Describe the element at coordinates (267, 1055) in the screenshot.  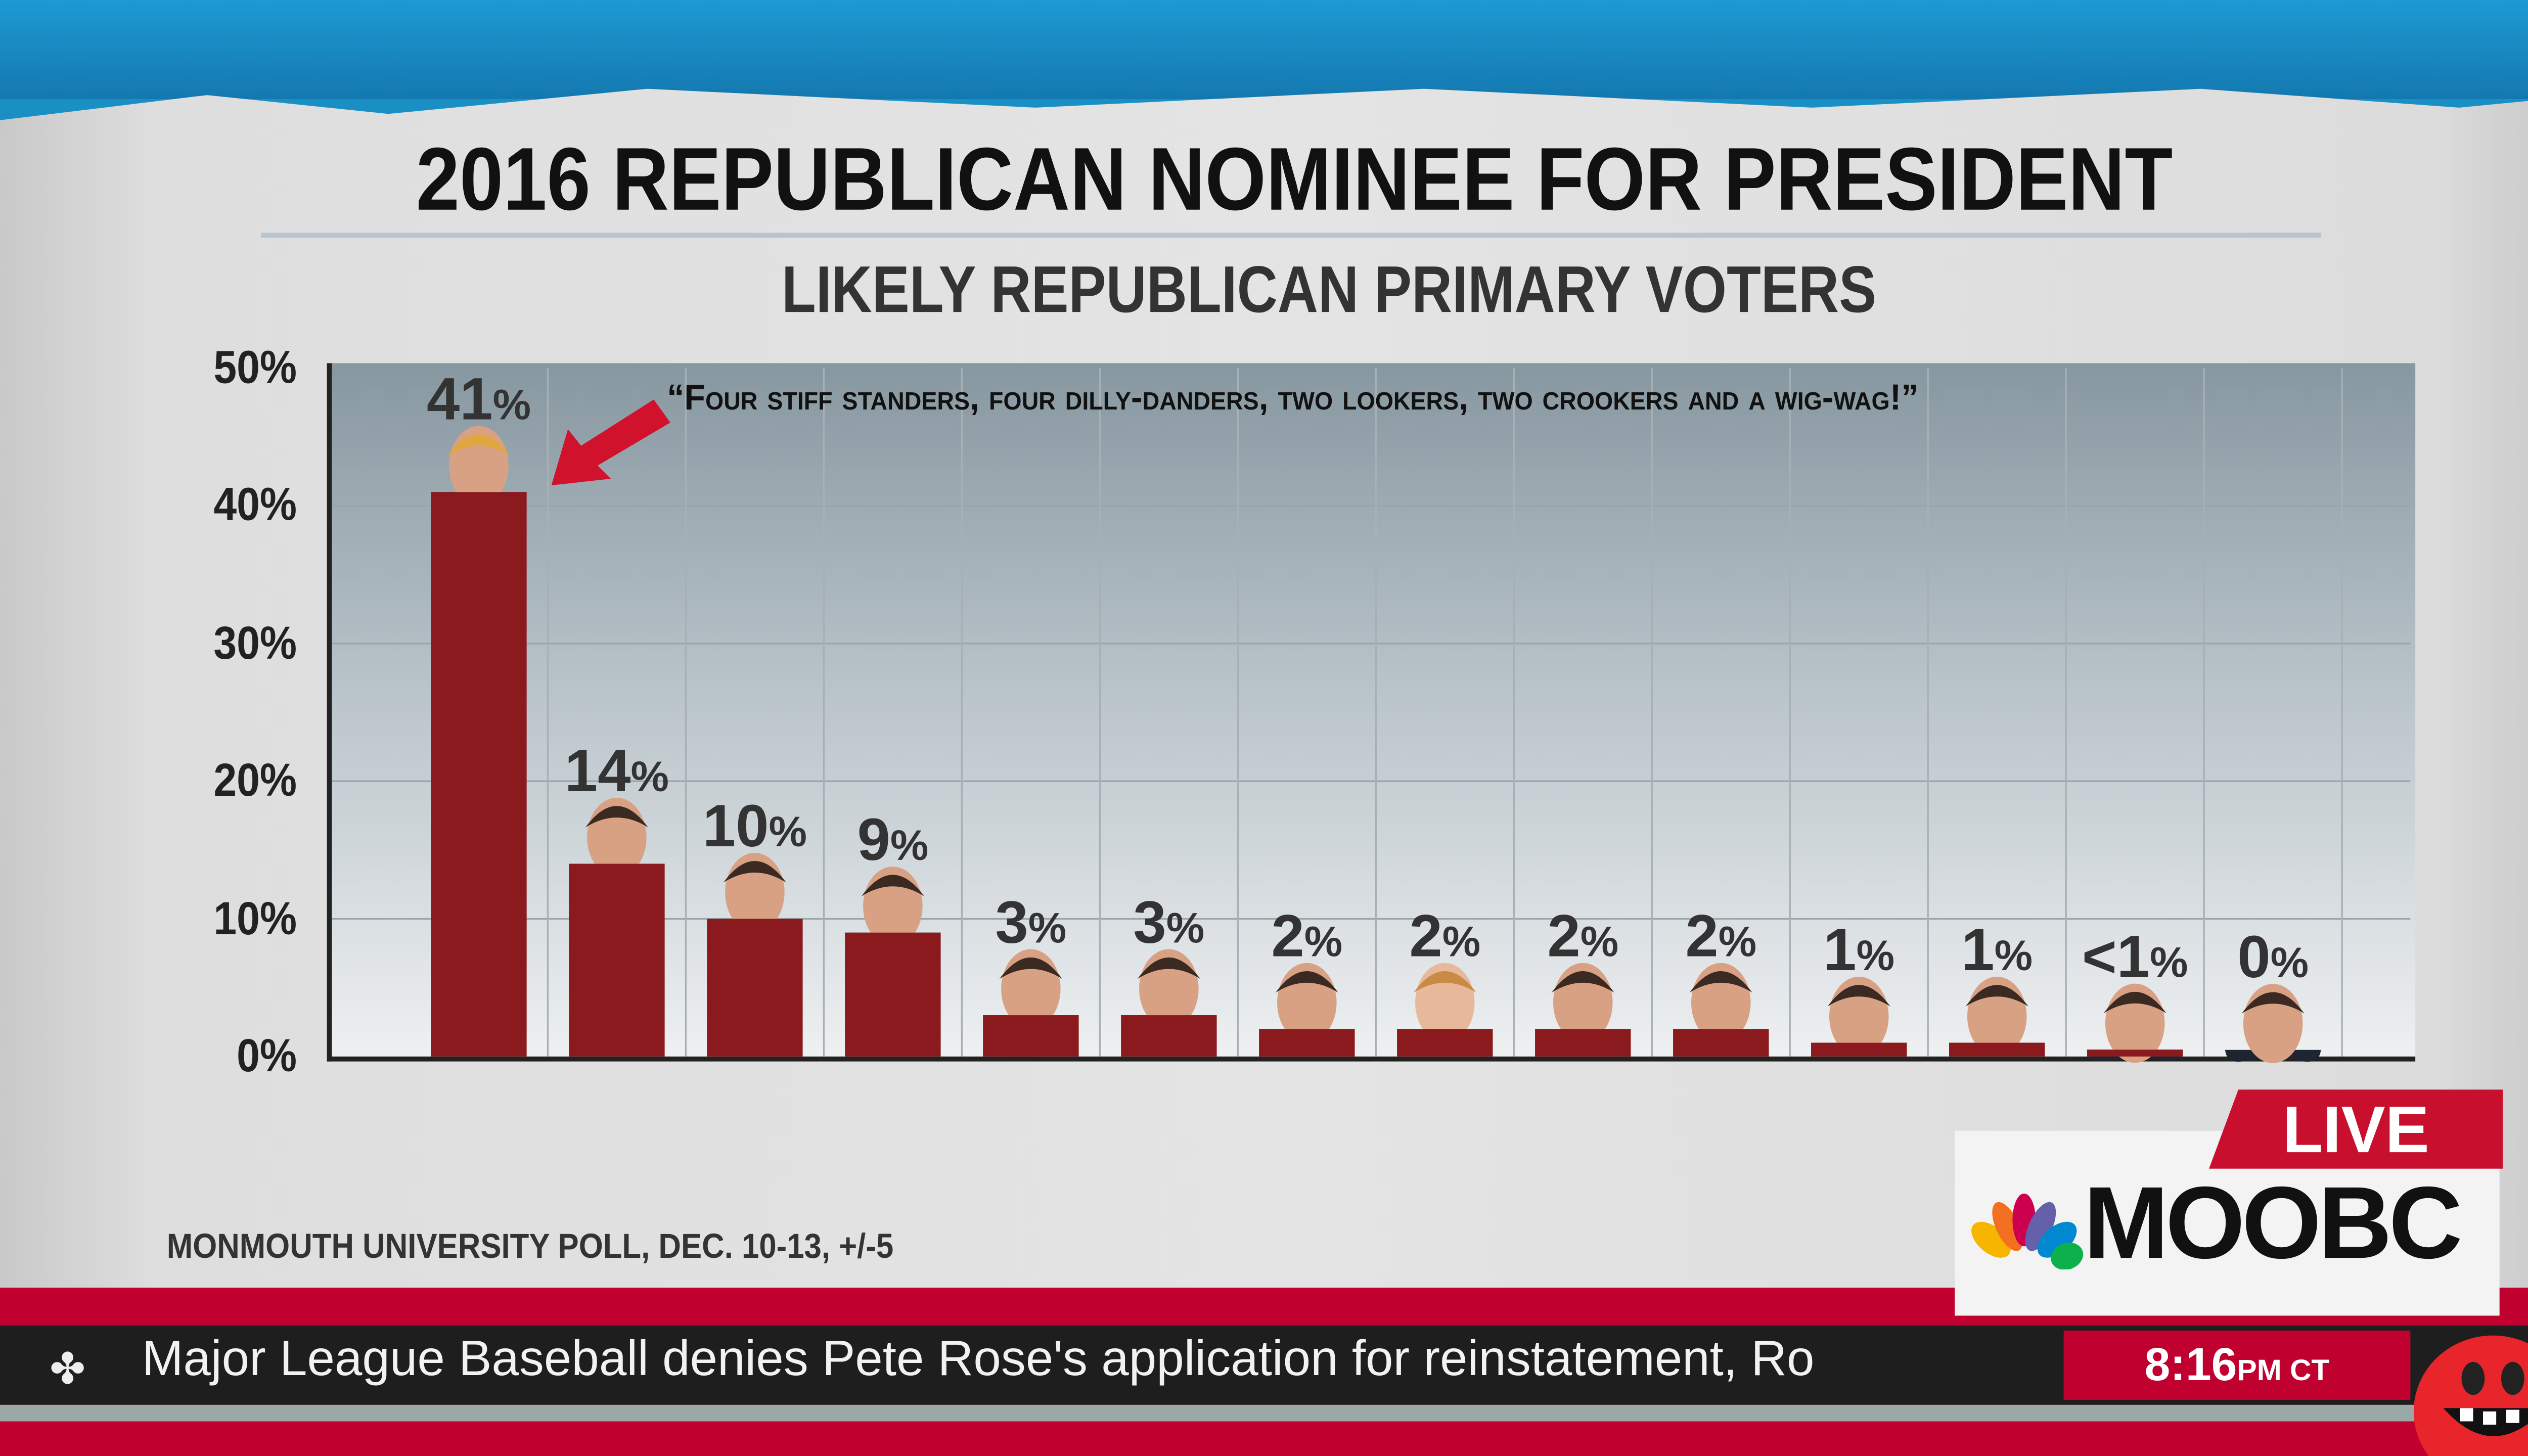
I see `y-tick: 0%` at that location.